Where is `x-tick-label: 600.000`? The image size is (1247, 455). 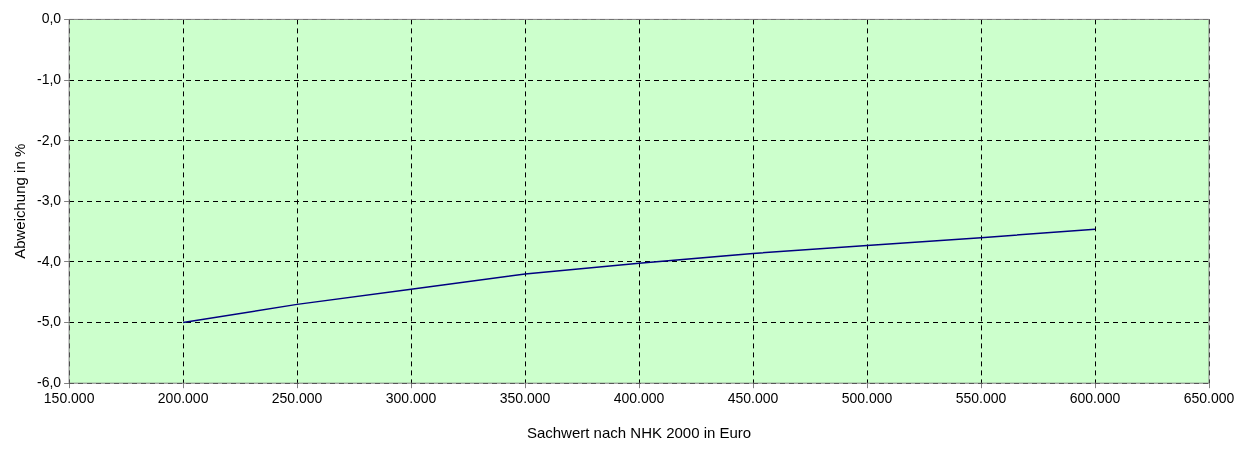
x-tick-label: 600.000 is located at coordinates (1095, 398).